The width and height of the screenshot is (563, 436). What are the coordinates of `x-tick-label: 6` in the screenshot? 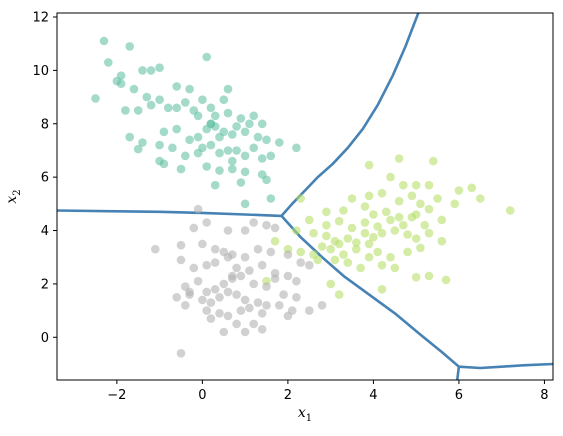 It's located at (459, 395).